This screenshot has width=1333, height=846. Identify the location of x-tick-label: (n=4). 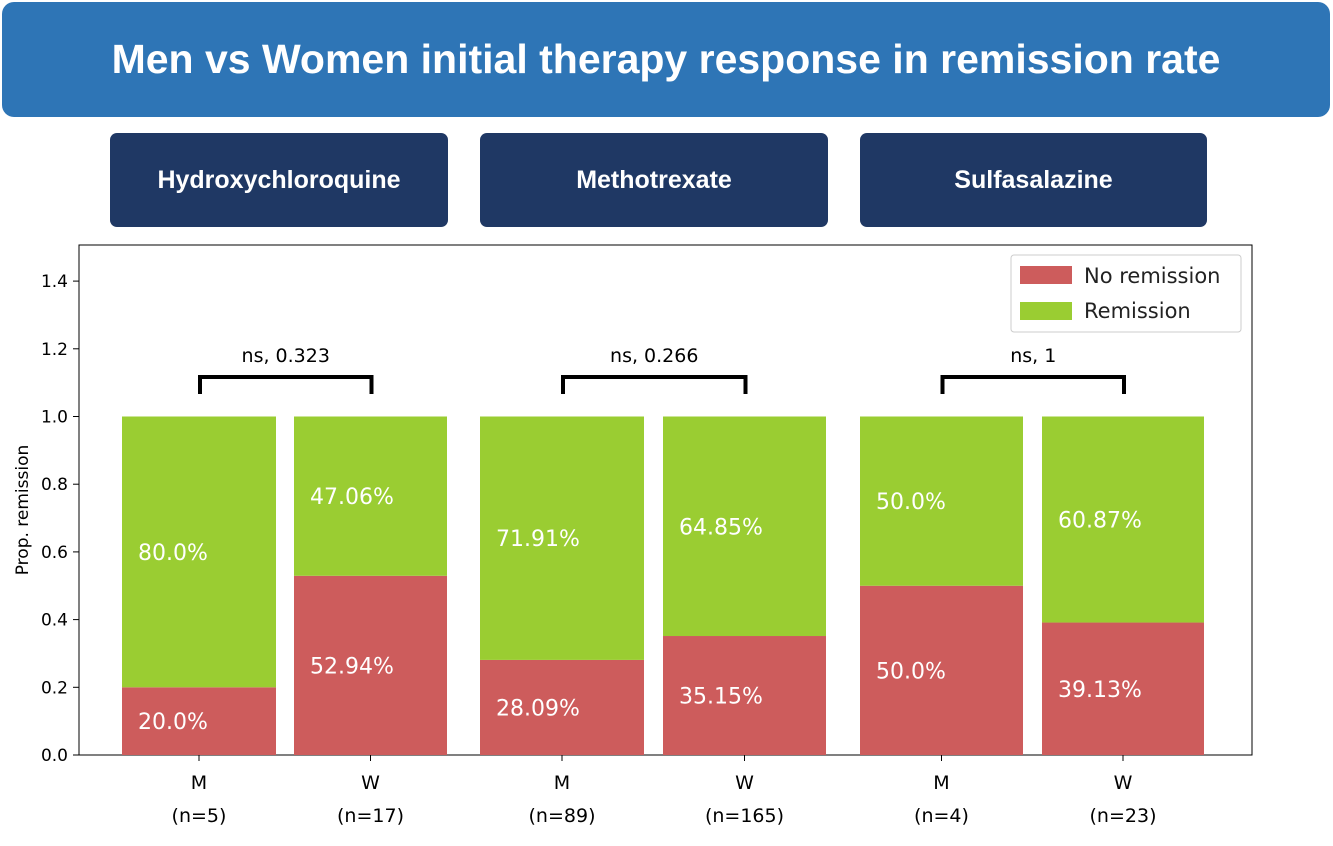
(941, 816).